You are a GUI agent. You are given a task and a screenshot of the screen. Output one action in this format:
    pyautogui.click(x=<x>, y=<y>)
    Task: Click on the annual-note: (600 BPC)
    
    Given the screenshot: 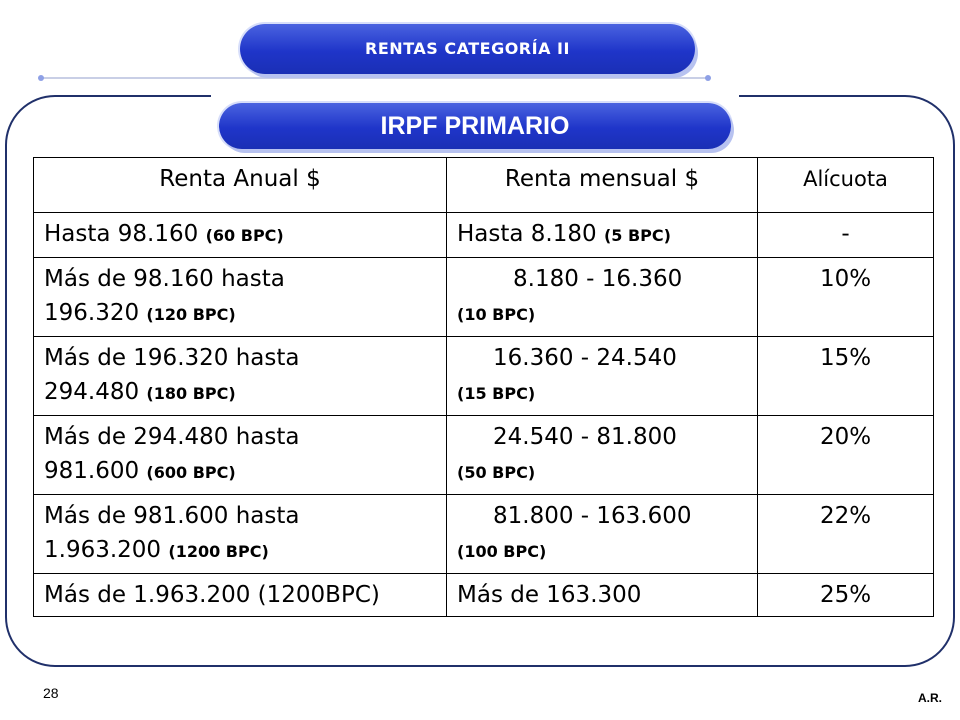 What is the action you would take?
    pyautogui.click(x=191, y=472)
    